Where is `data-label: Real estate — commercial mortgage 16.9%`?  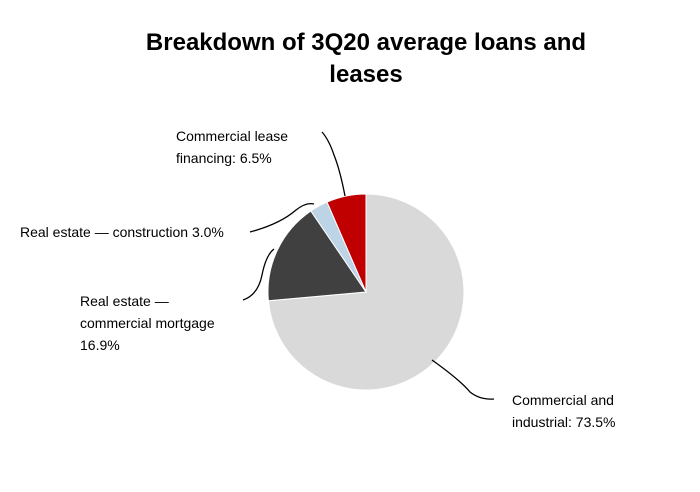
data-label: Real estate — commercial mortgage 16.9% is located at coordinates (147, 323).